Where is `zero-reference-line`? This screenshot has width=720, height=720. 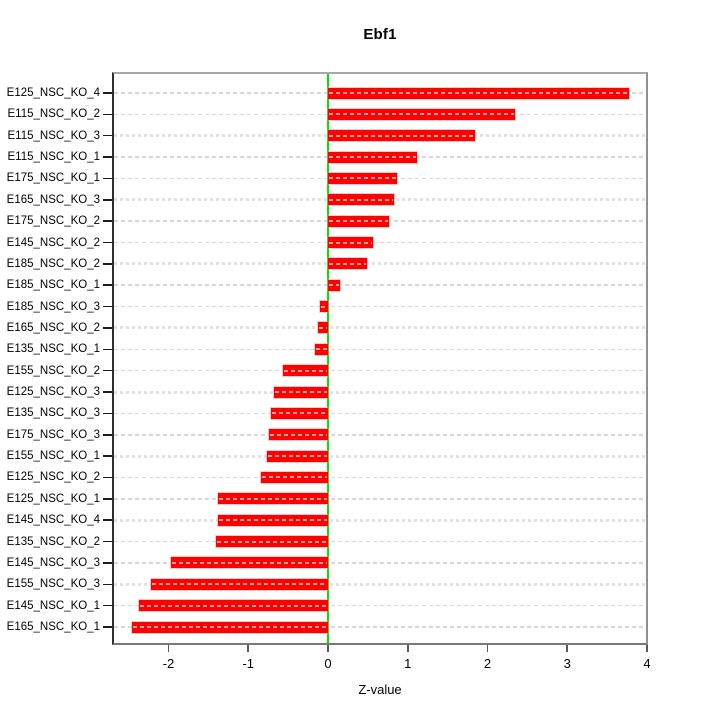 zero-reference-line is located at coordinates (328, 358).